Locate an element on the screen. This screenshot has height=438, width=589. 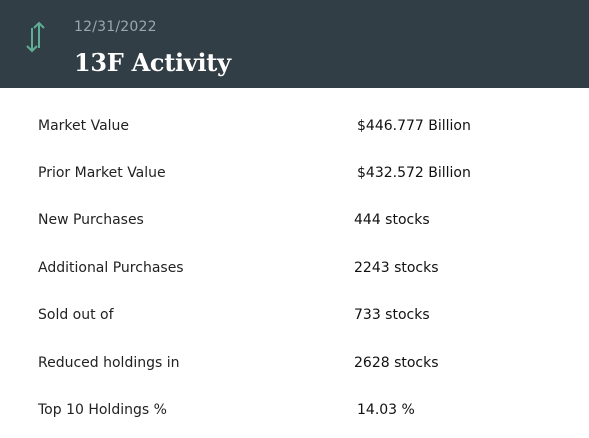
row-value: 733 stocks is located at coordinates (392, 314).